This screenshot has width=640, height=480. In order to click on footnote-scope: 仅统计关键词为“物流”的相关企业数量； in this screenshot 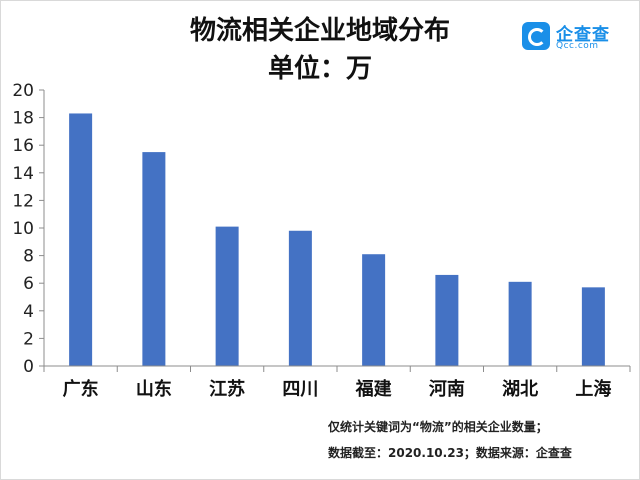, I will do `click(438, 427)`.